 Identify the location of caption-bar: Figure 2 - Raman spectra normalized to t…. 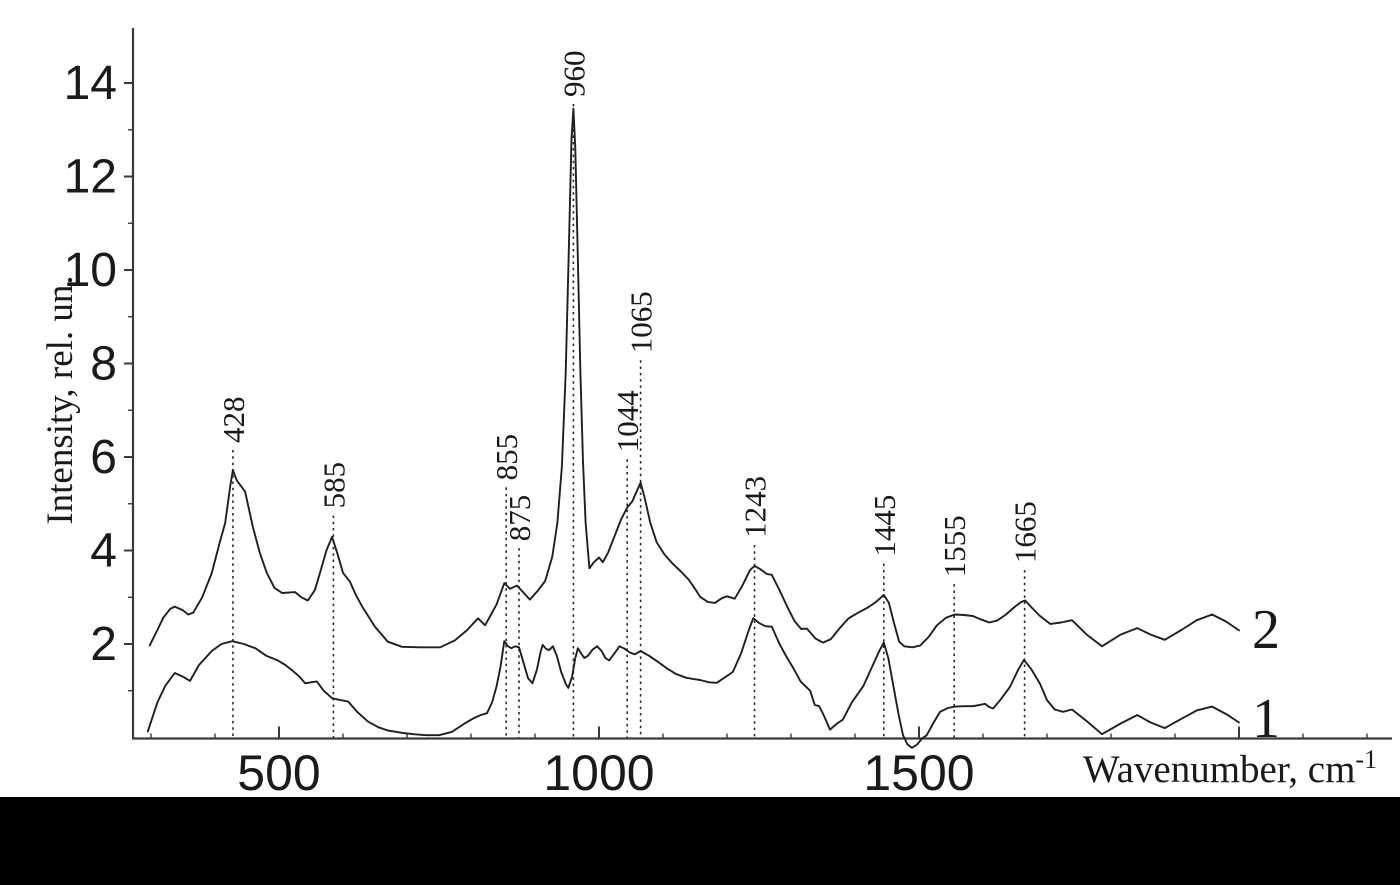
(700, 841).